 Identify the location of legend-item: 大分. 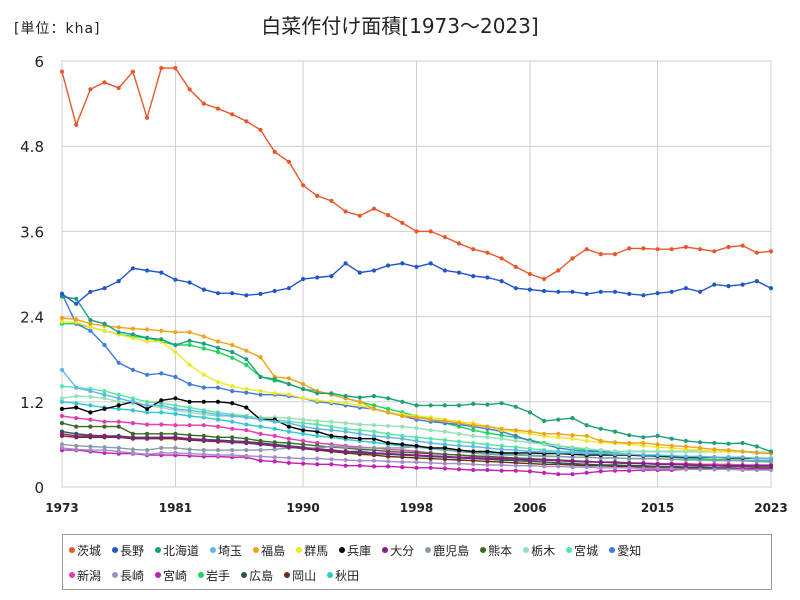
(398, 550).